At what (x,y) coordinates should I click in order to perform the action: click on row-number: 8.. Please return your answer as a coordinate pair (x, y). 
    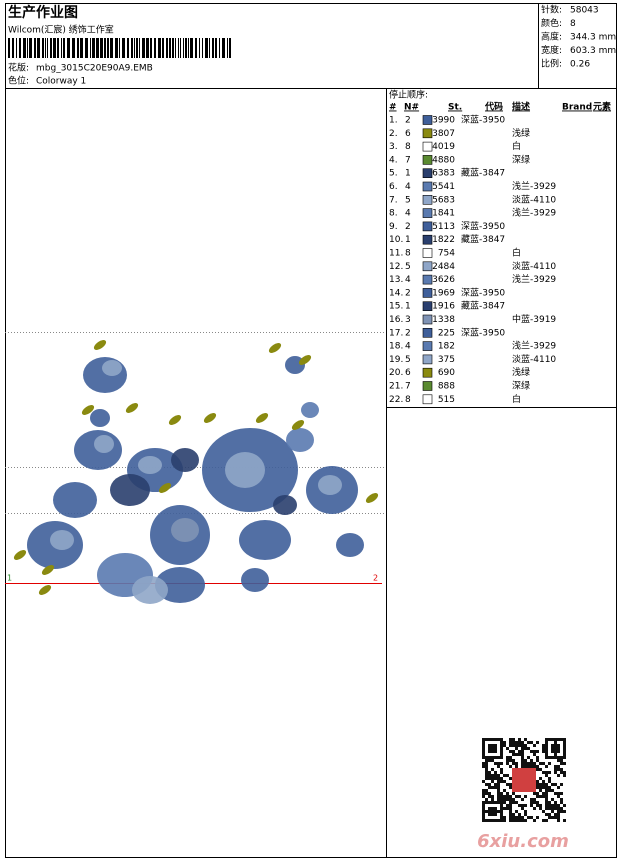
    Looking at the image, I should click on (393, 214).